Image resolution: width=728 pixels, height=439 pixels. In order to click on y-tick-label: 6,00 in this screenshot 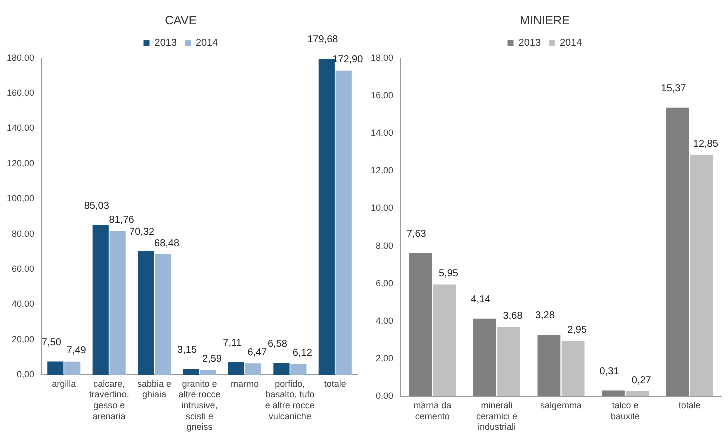, I will do `click(385, 283)`.